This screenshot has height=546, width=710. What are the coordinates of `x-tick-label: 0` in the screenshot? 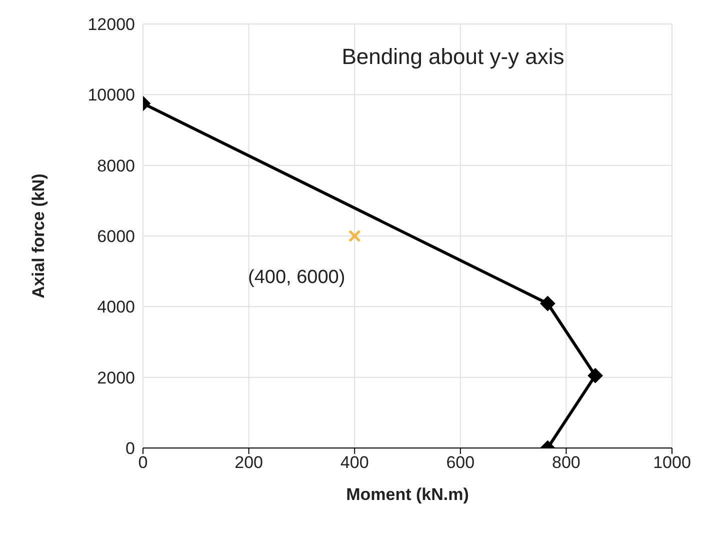 It's located at (143, 462).